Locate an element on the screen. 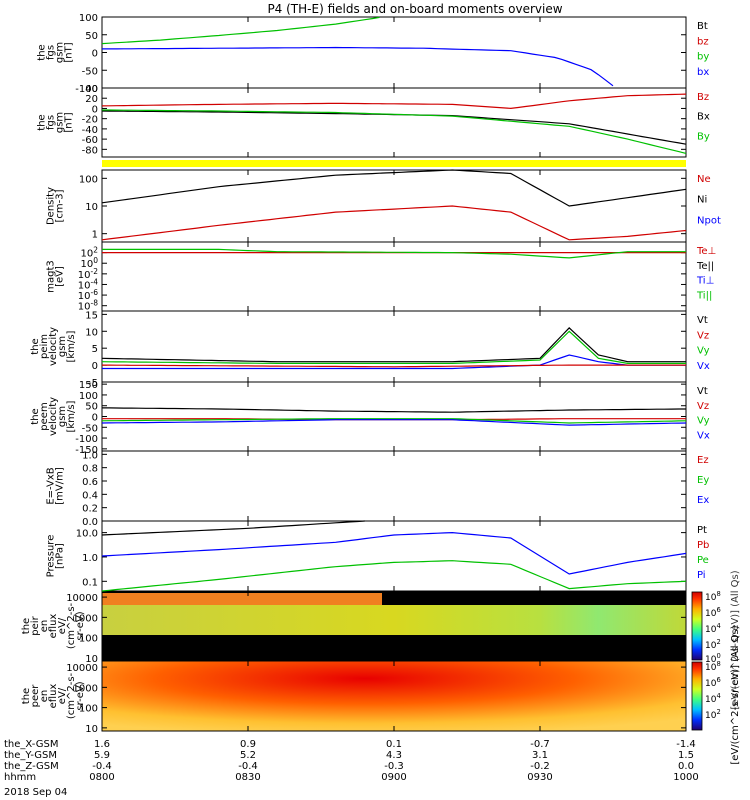 Image resolution: width=750 pixels, height=800 pixels. legend-entry: Vt is located at coordinates (702, 391).